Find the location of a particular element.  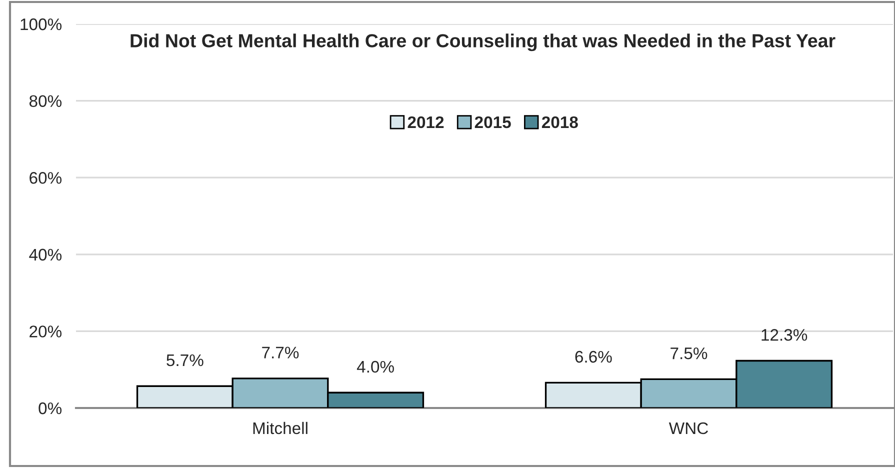

data-label: 5.7% is located at coordinates (185, 360).